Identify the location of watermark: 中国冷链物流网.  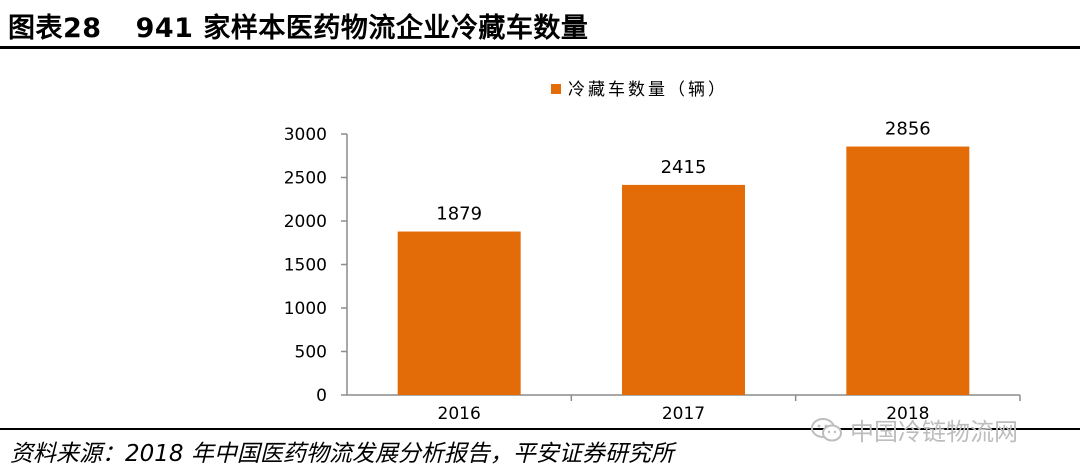
(914, 429).